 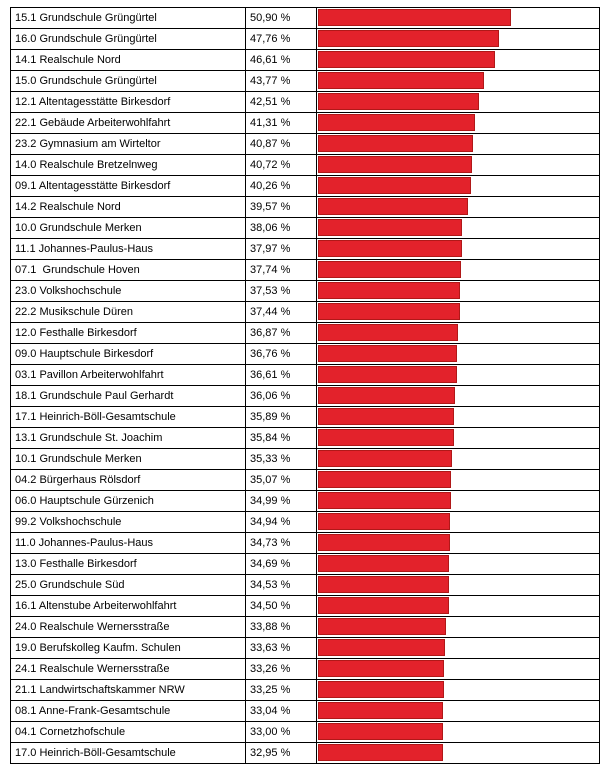 What do you see at coordinates (128, 501) in the screenshot?
I see `name-cell: 06.0 Hauptschule Gürzenich` at bounding box center [128, 501].